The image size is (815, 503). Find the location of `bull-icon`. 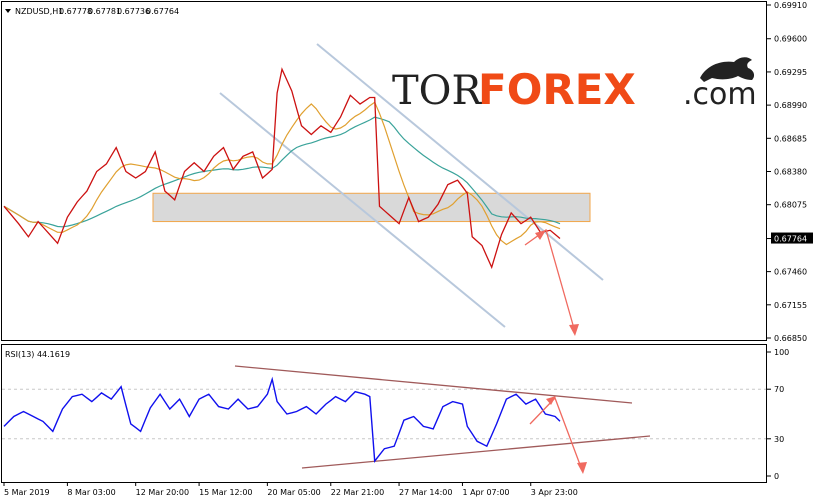

bull-icon is located at coordinates (727, 69).